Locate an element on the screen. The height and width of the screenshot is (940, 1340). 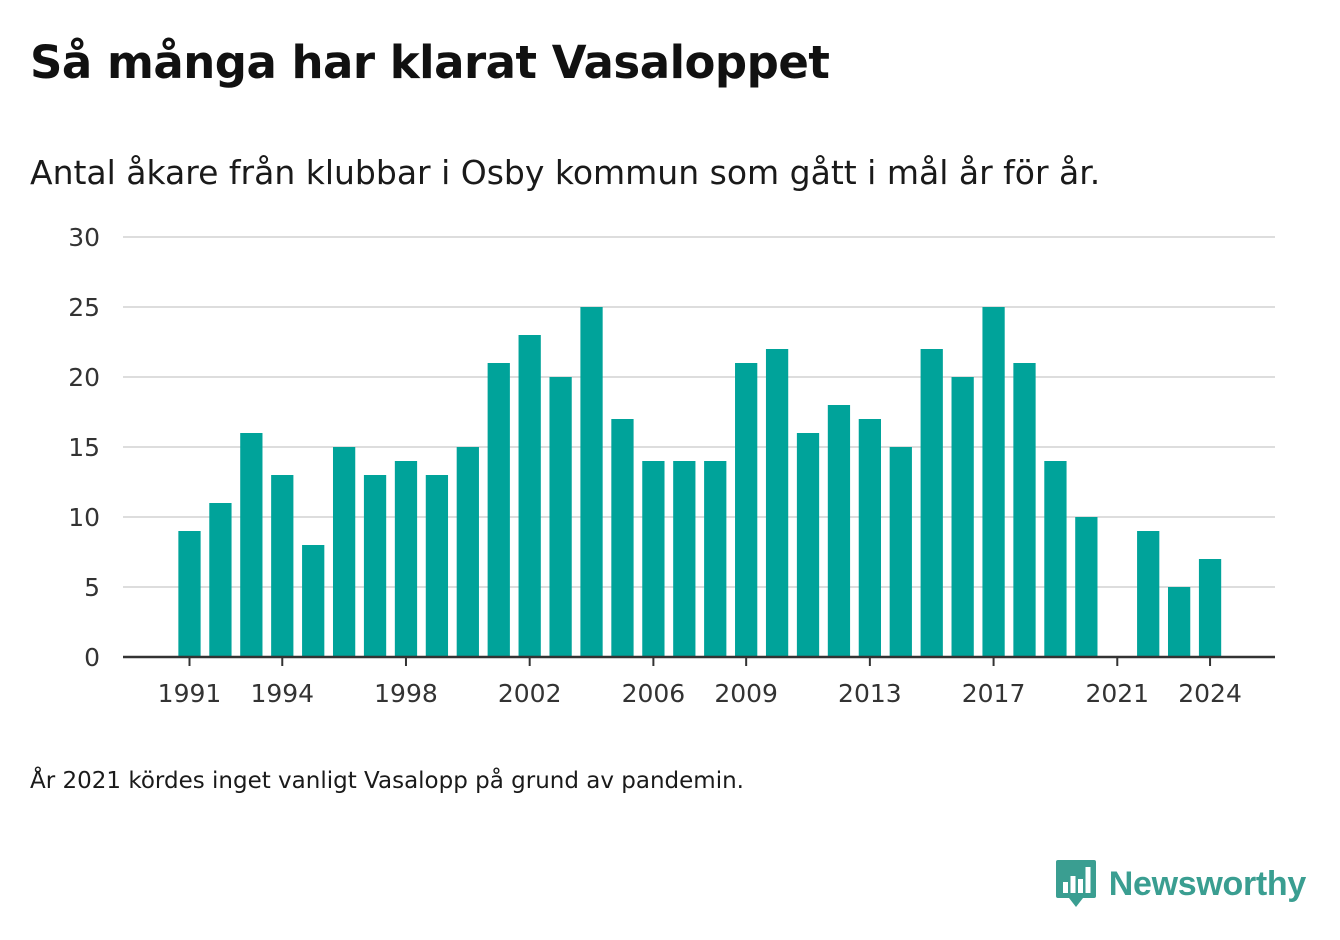
brand-name: Newsworthy is located at coordinates (1207, 883).